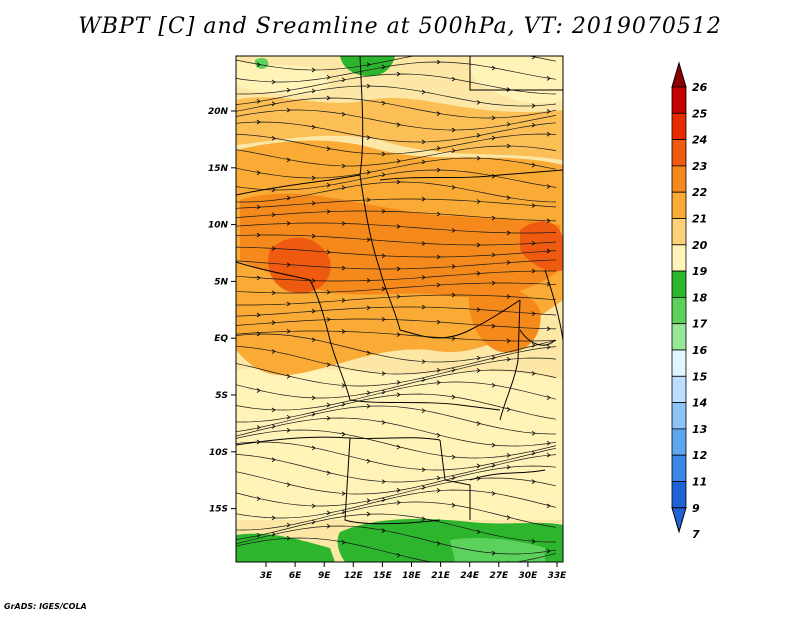 Image resolution: width=800 pixels, height=618 pixels. What do you see at coordinates (470, 576) in the screenshot?
I see `x-tick-label: 24E` at bounding box center [470, 576].